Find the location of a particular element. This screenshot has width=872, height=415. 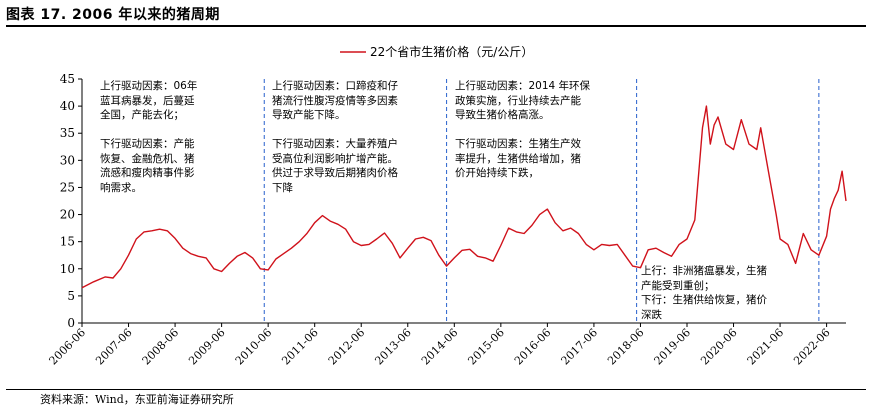

x-tick-label: 2021-06 is located at coordinates (766, 347).